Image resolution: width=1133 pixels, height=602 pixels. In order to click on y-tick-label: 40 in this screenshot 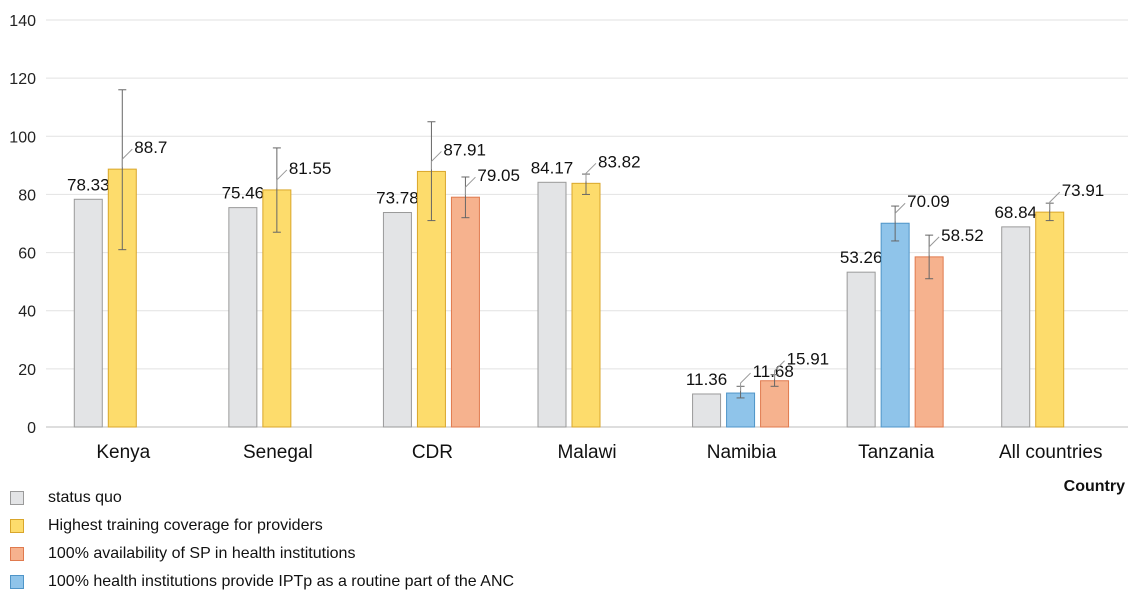, I will do `click(27, 312)`.